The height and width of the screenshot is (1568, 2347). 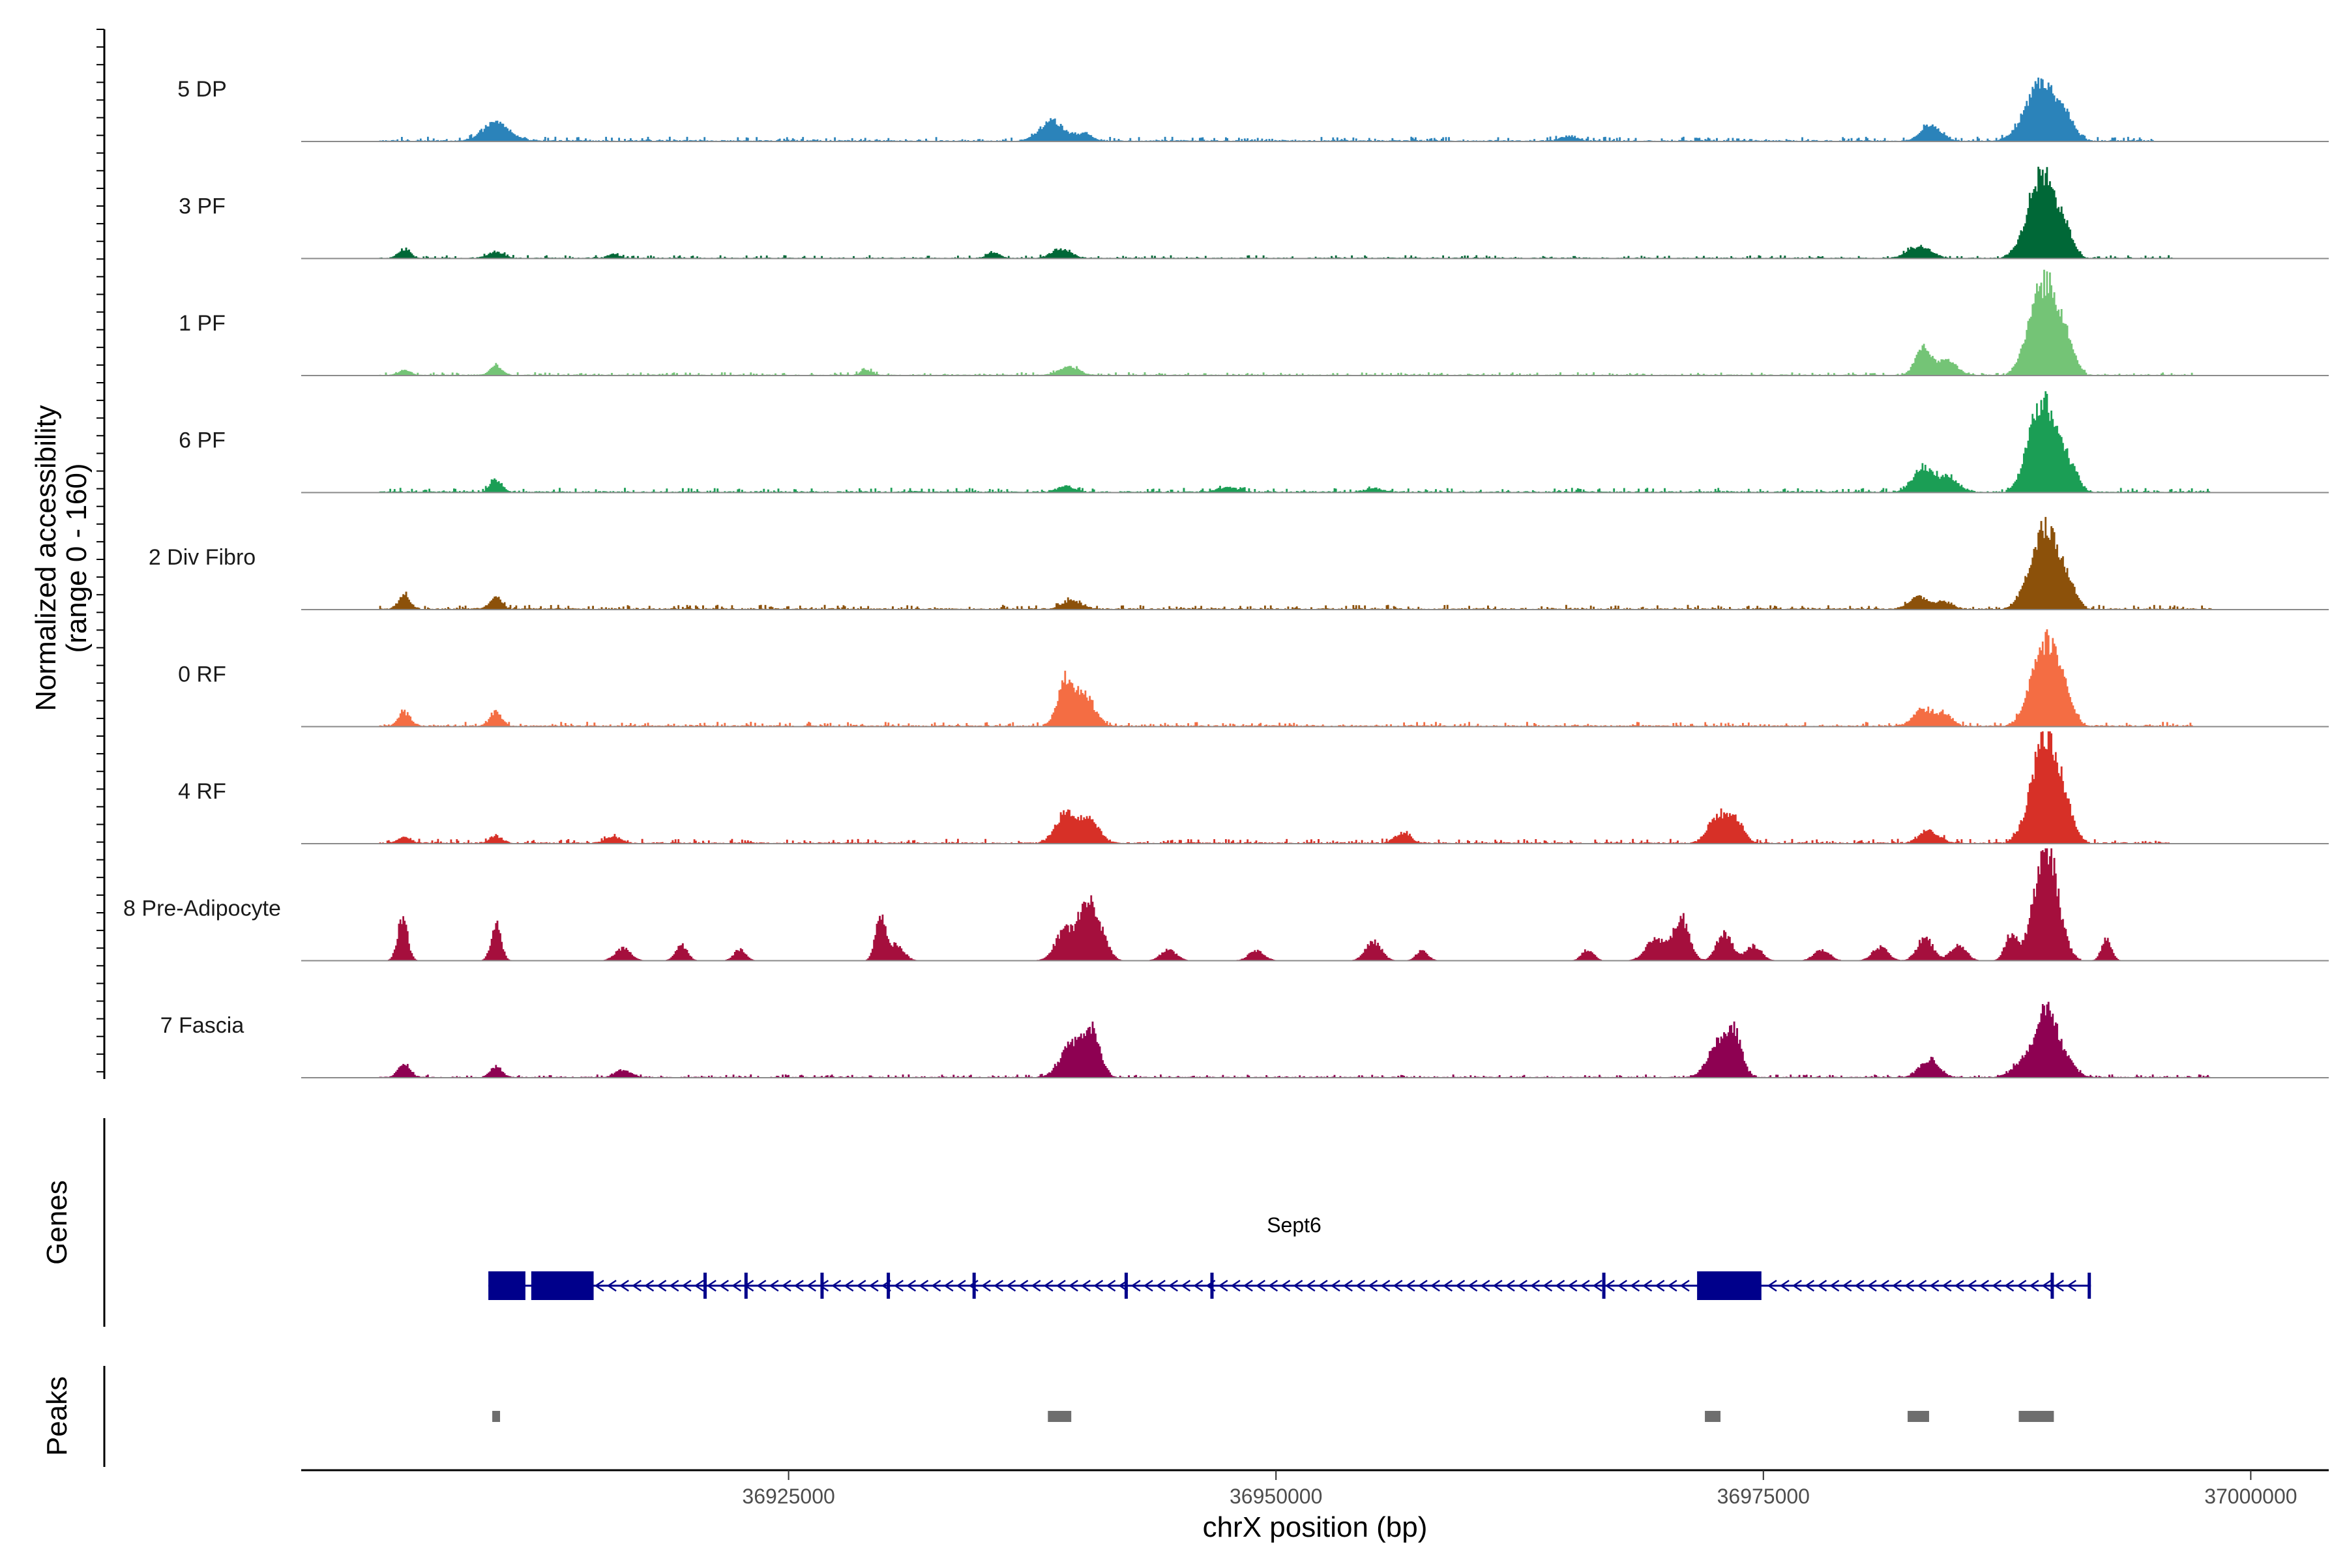 I want to click on track-label-3-pf: 3 PF, so click(x=202, y=207).